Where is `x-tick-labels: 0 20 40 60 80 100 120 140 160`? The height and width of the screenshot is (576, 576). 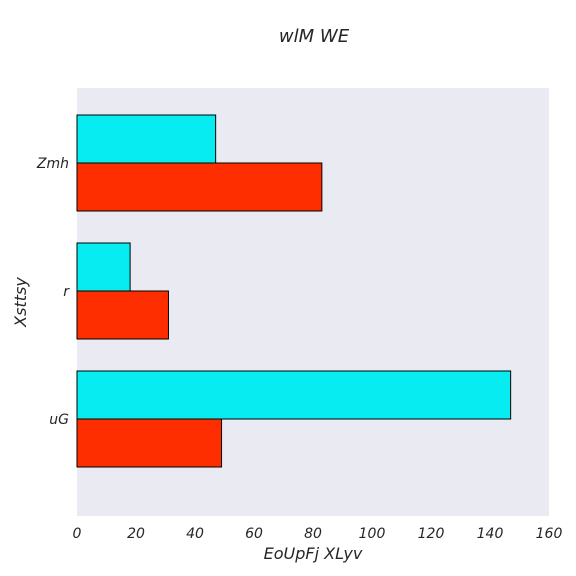
x-tick-labels: 0 20 40 60 80 100 120 140 160 is located at coordinates (318, 534).